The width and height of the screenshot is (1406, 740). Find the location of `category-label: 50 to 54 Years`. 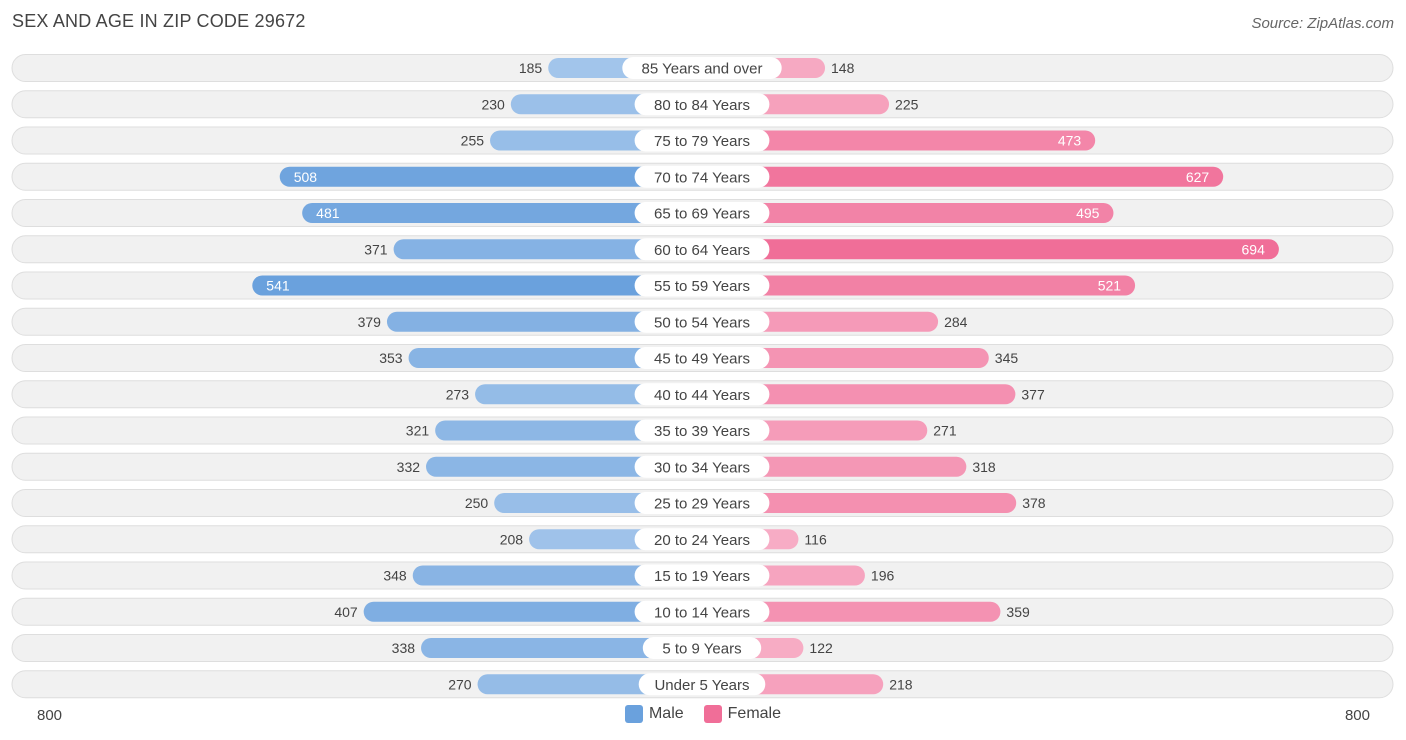

category-label: 50 to 54 Years is located at coordinates (702, 322).